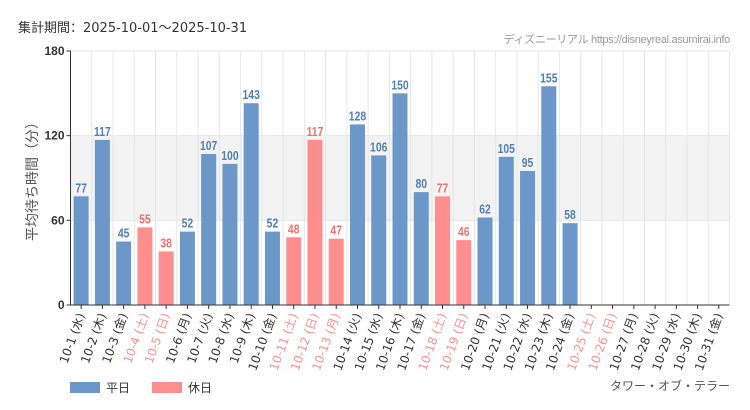 Image resolution: width=750 pixels, height=410 pixels. I want to click on data-label: 106, so click(379, 147).